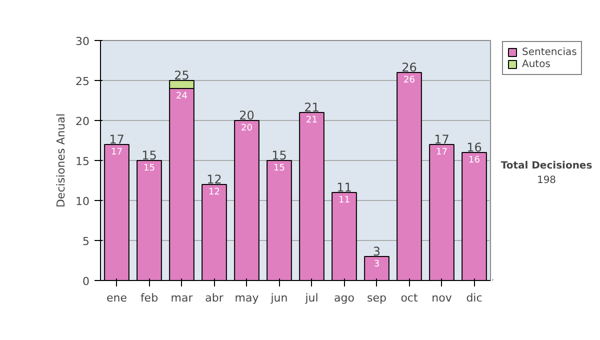 This screenshot has height=340, width=600. What do you see at coordinates (117, 298) in the screenshot?
I see `x-tick-label: ene` at bounding box center [117, 298].